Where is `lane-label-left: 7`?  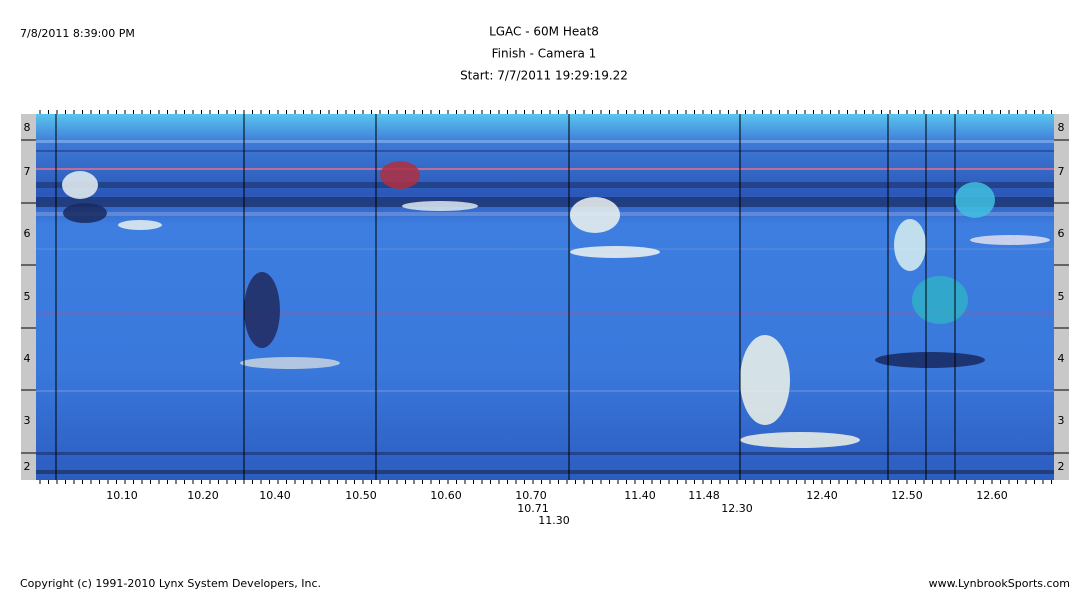 lane-label-left: 7 is located at coordinates (27, 171).